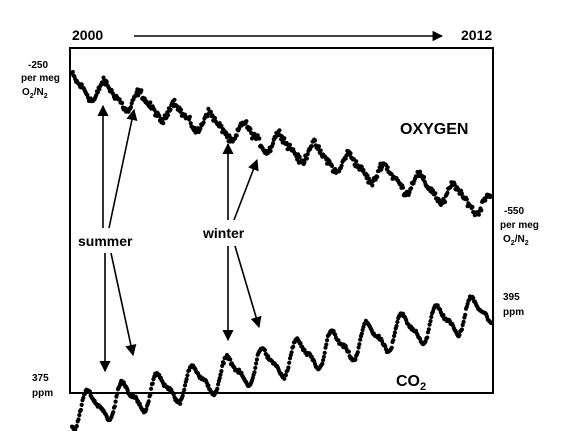 This screenshot has width=570, height=431. I want to click on oxygen-bottom-unit: per meg, so click(519, 225).